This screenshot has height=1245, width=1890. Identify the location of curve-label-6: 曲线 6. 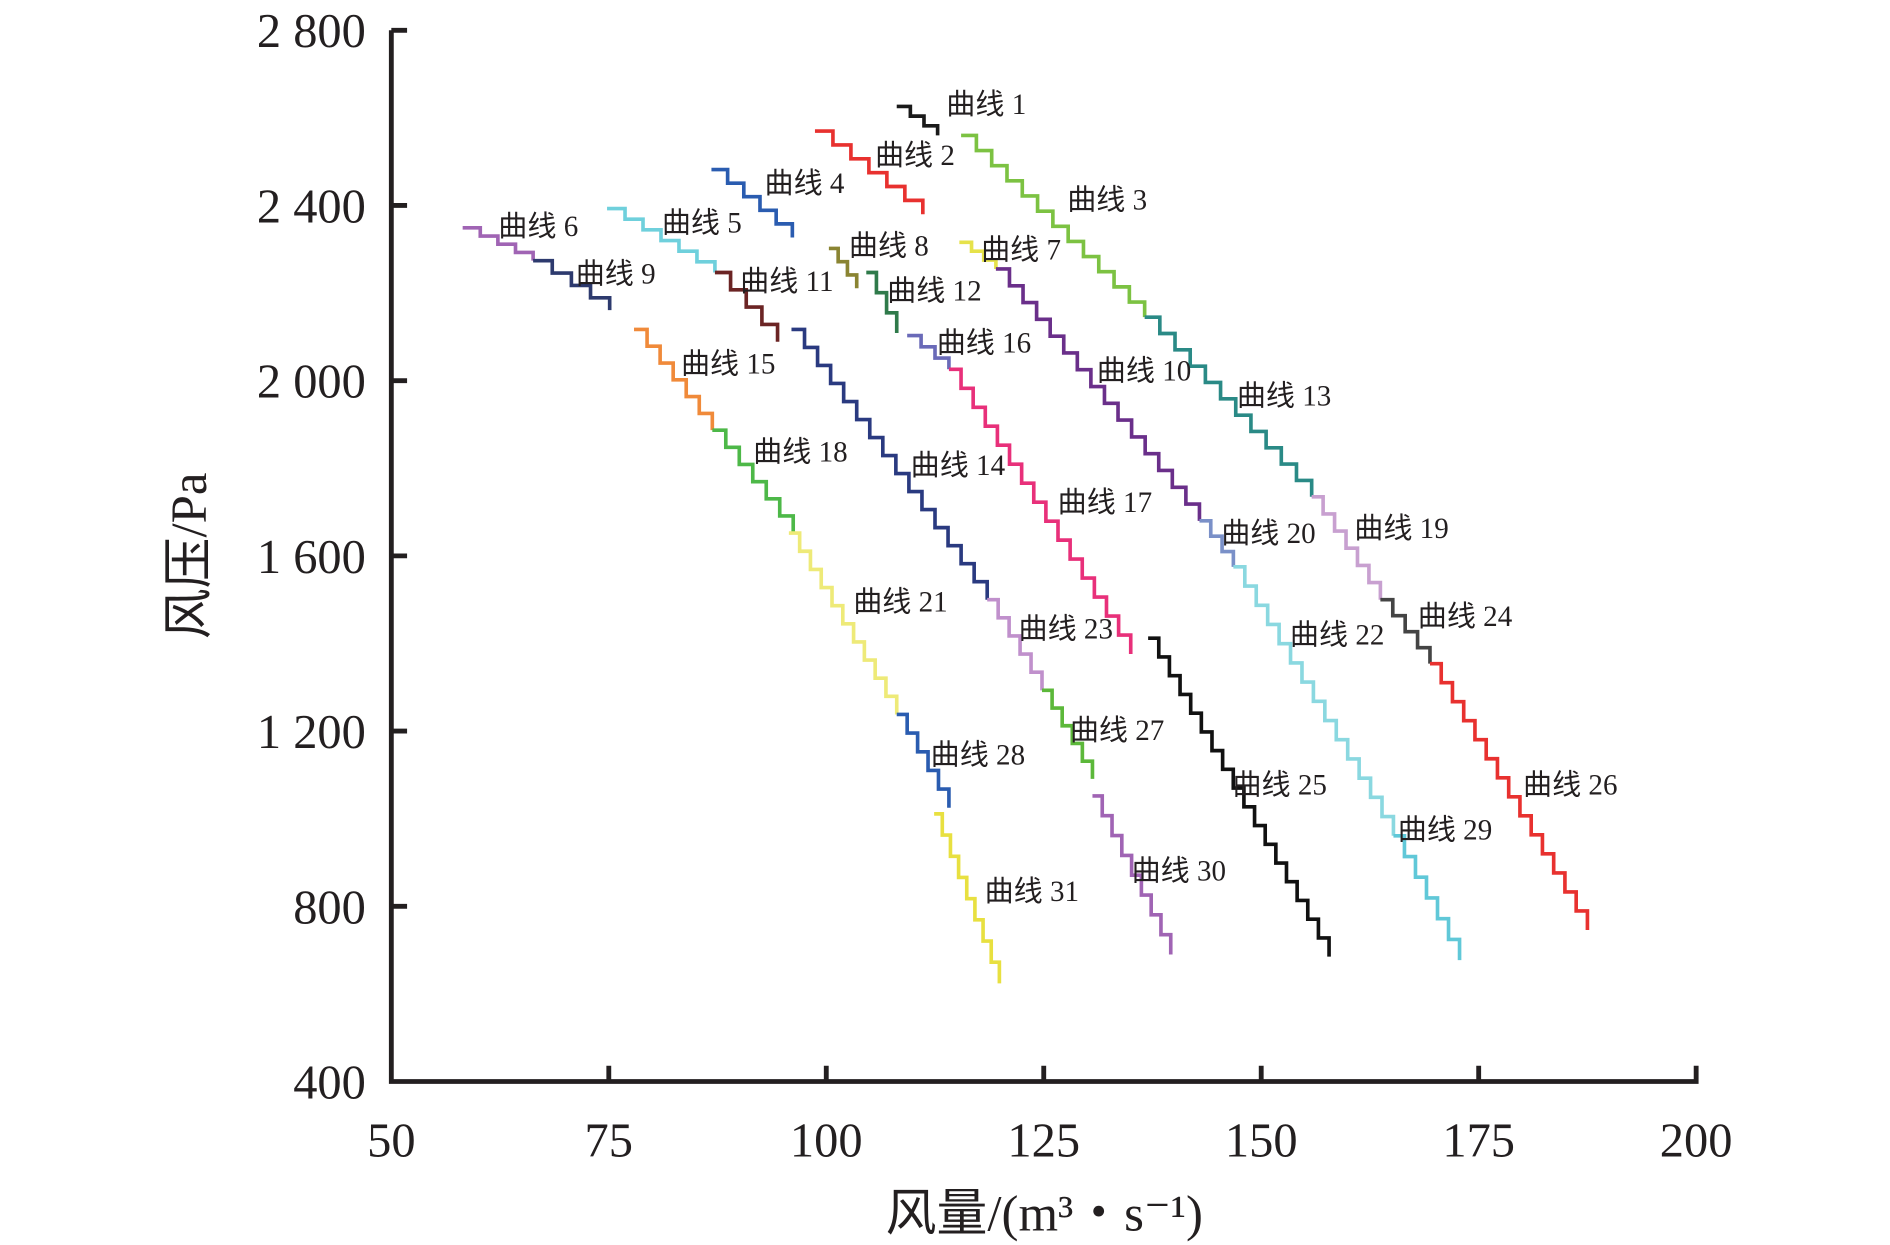
(538, 226).